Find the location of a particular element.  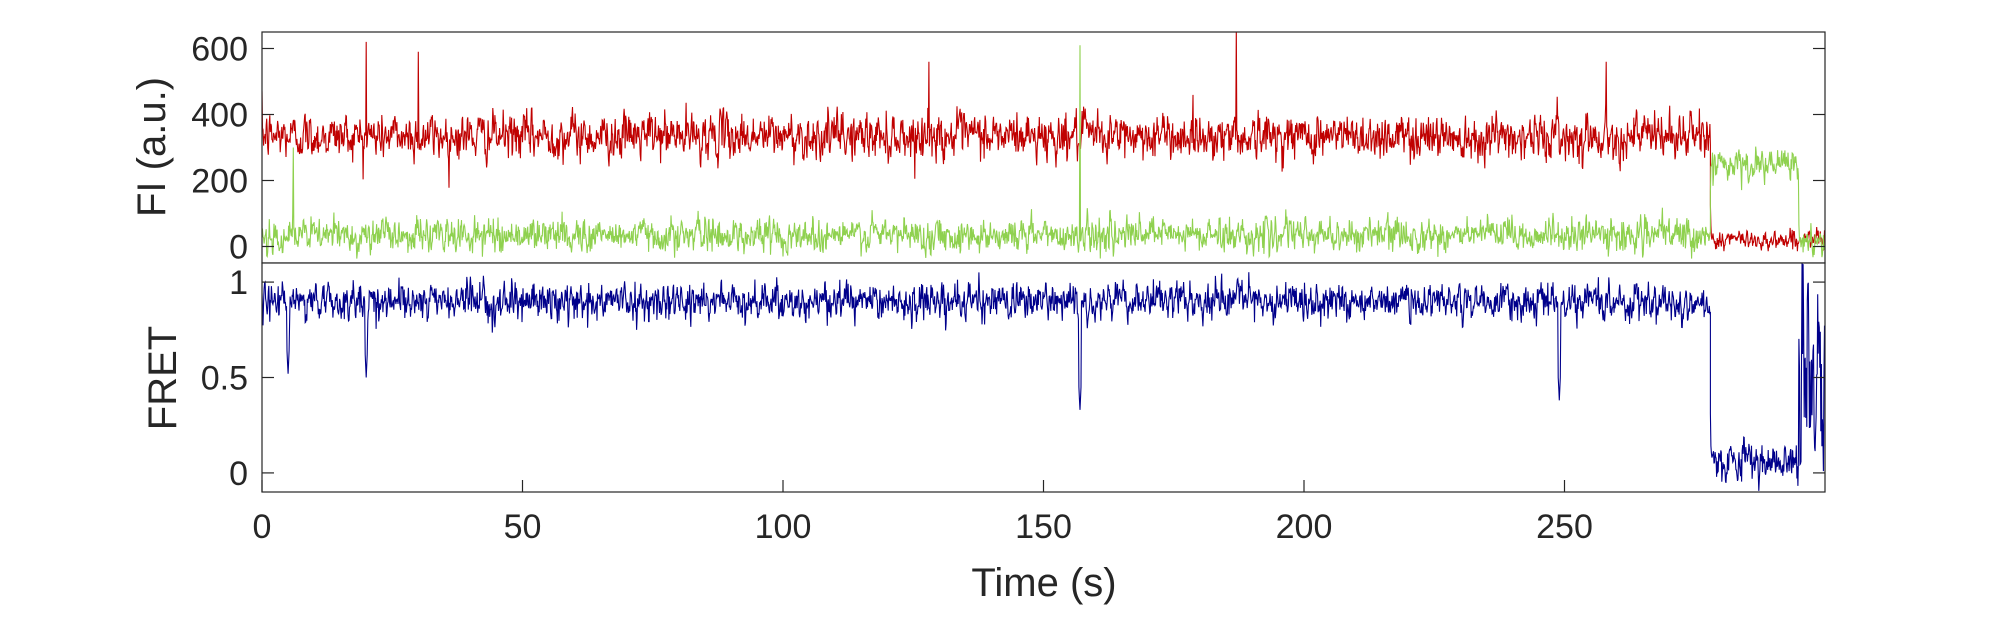

fret-y-tick-label: 0.5 is located at coordinates (224, 379).